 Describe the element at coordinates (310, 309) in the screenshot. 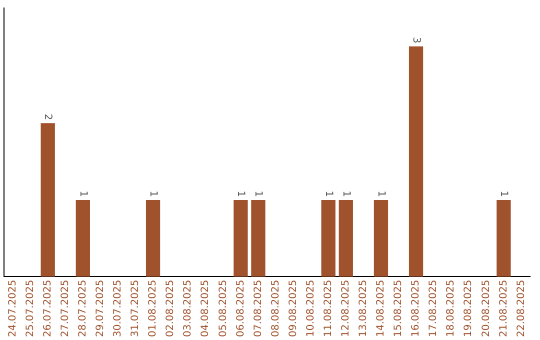

I see `x-tick-label: 10.08.2025` at that location.